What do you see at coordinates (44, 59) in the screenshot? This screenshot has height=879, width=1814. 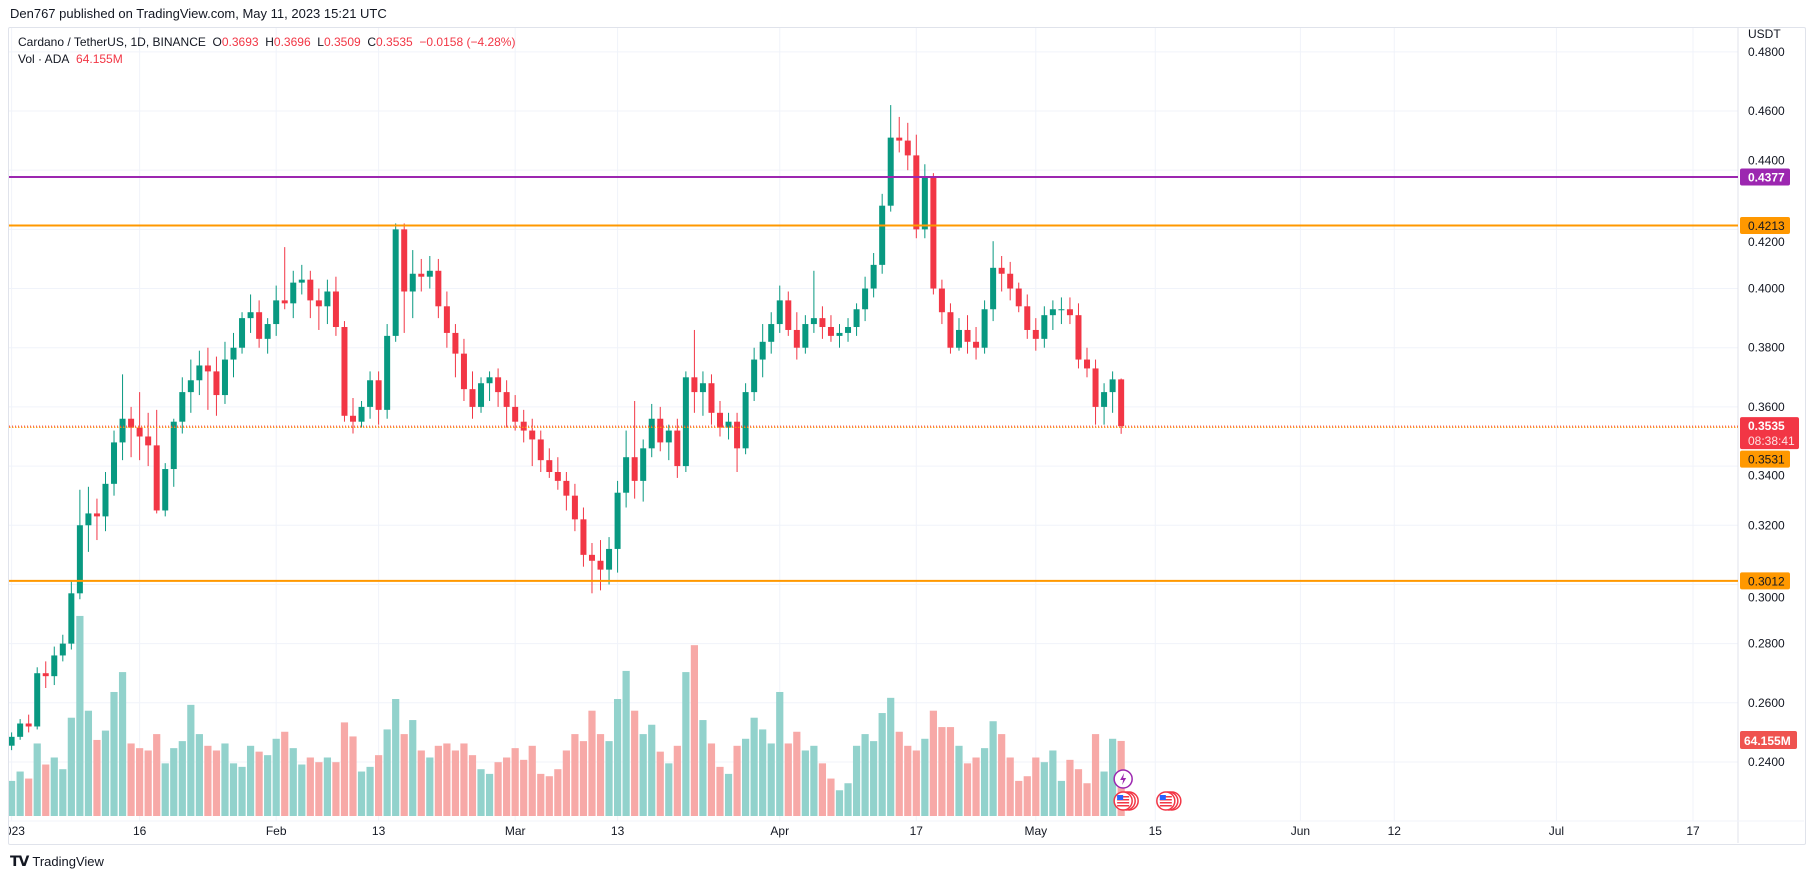 I see `volume-label: Vol · ADA` at bounding box center [44, 59].